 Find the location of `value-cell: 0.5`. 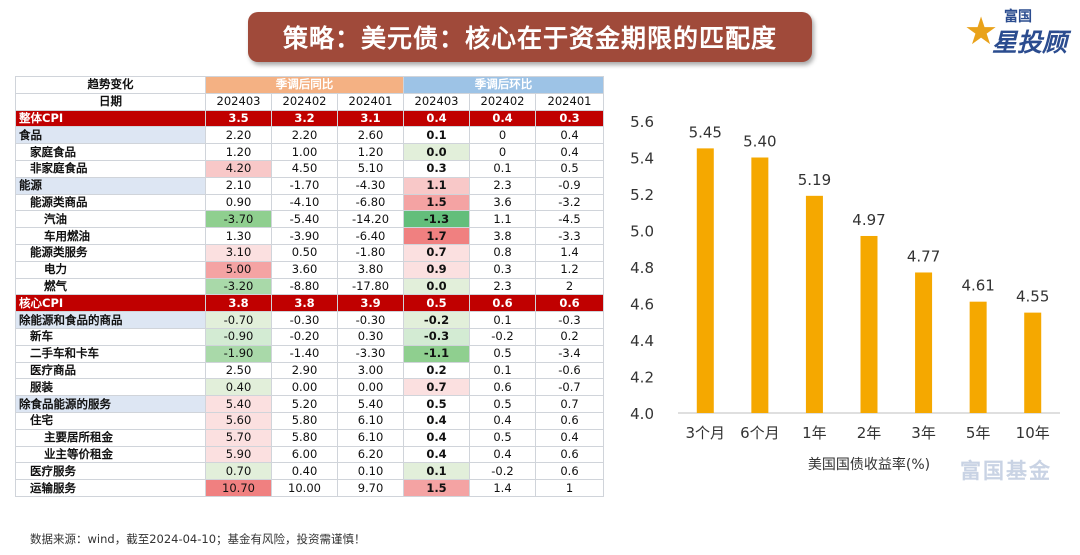

value-cell: 0.5 is located at coordinates (502, 353).